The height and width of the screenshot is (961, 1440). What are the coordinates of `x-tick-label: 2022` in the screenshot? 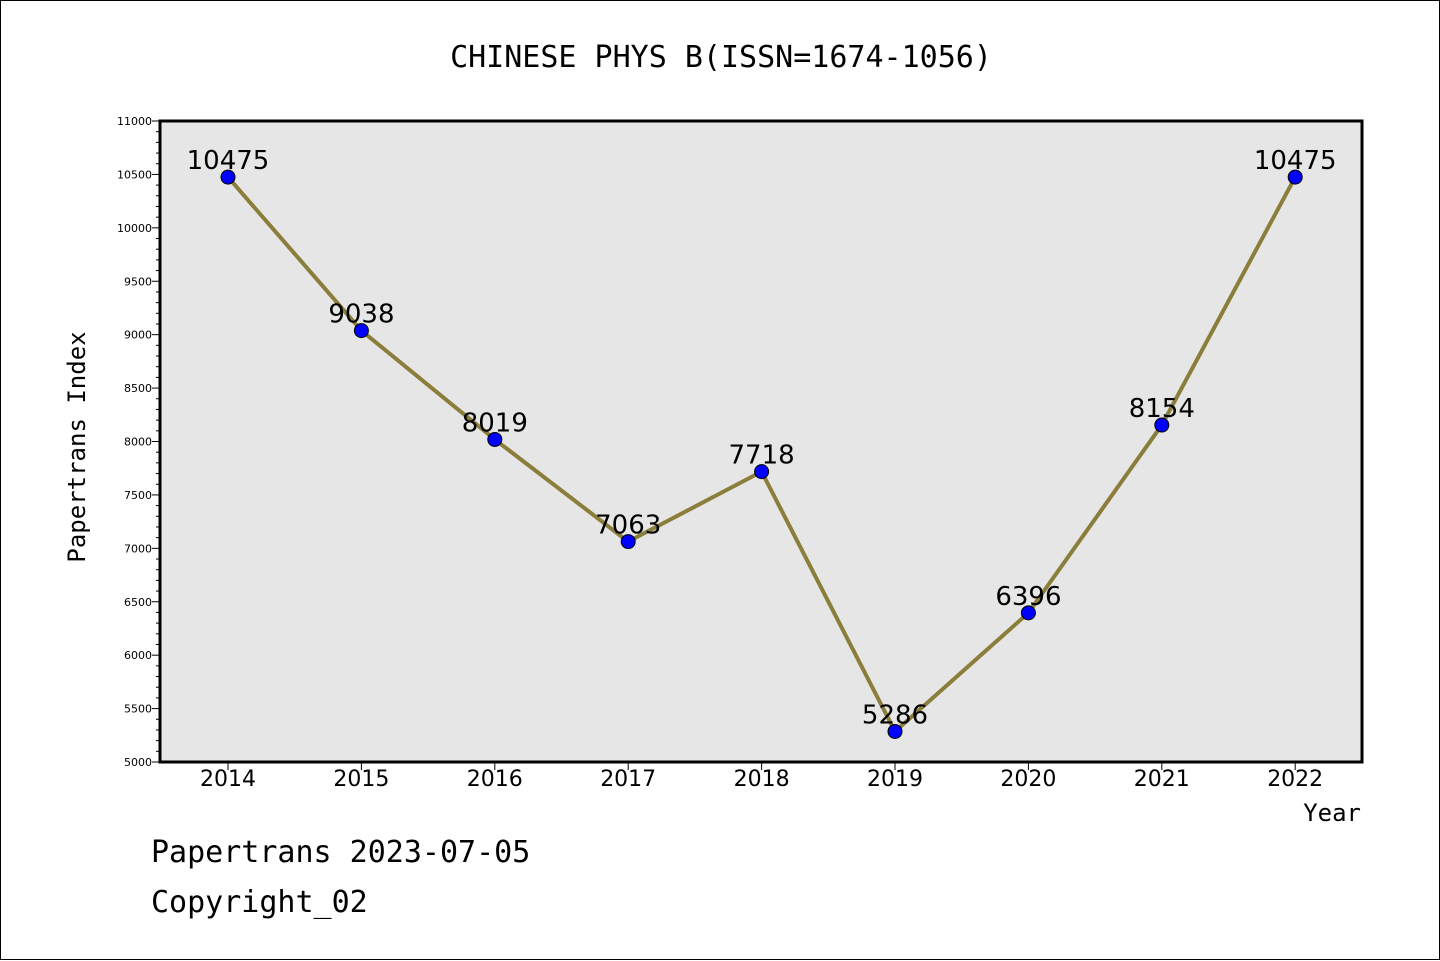 It's located at (1295, 779).